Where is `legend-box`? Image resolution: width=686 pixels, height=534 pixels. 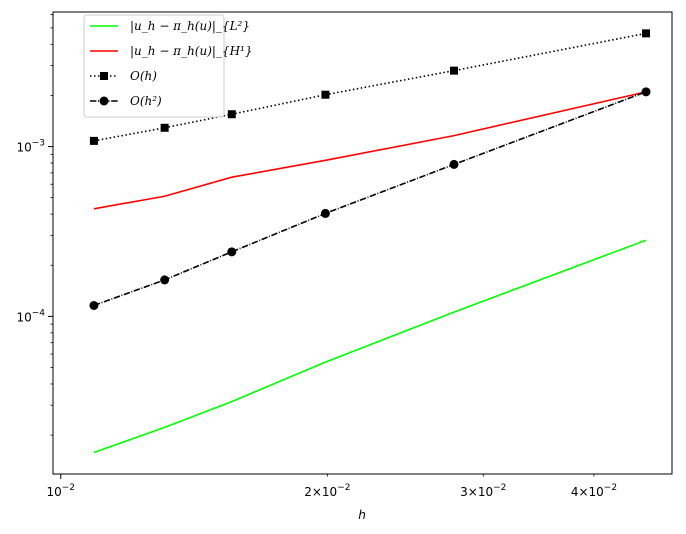
legend-box is located at coordinates (154, 66).